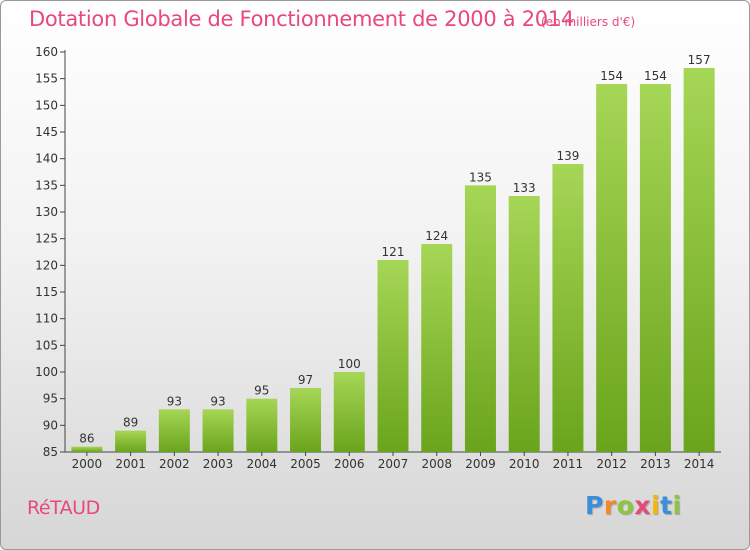 The image size is (750, 550). I want to click on logo-letter: P, so click(594, 505).